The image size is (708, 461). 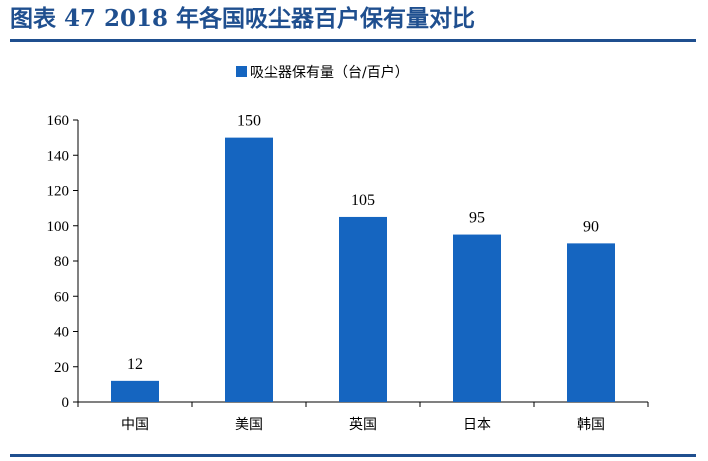 What do you see at coordinates (353, 455) in the screenshot?
I see `bottom-divider` at bounding box center [353, 455].